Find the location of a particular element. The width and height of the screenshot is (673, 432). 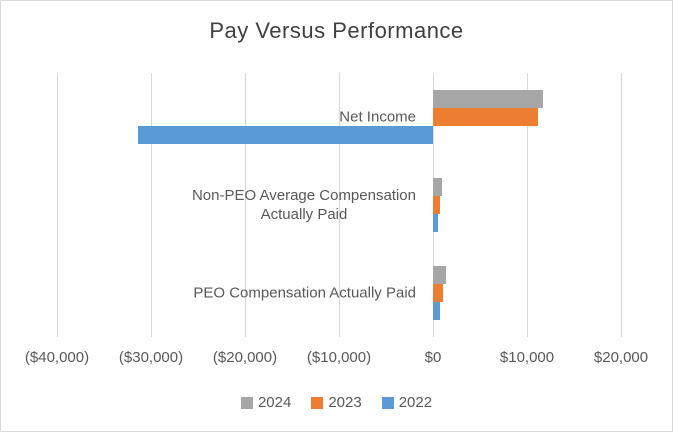

x-axis-tick-label: ($30,000) is located at coordinates (151, 357).